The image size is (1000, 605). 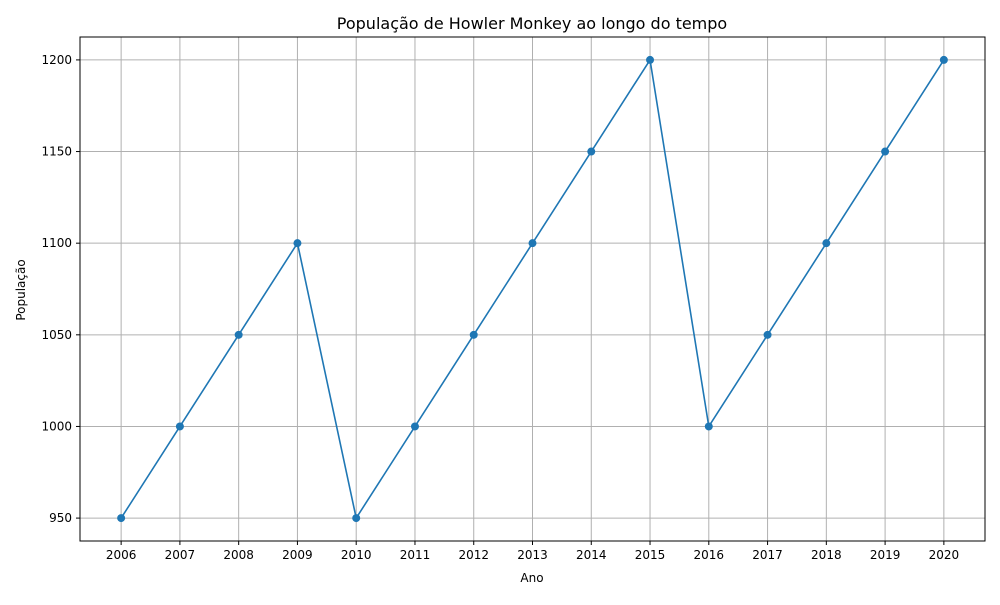 I want to click on y-tick-label: 1150, so click(x=56, y=152).